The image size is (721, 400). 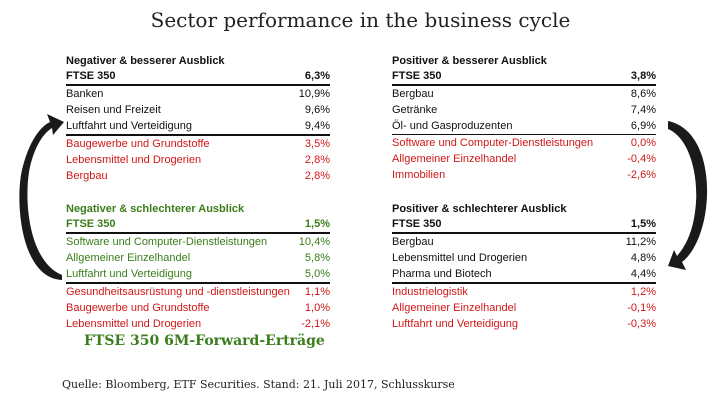 I want to click on sector-name: Reisen und Freizeit, so click(x=113, y=110).